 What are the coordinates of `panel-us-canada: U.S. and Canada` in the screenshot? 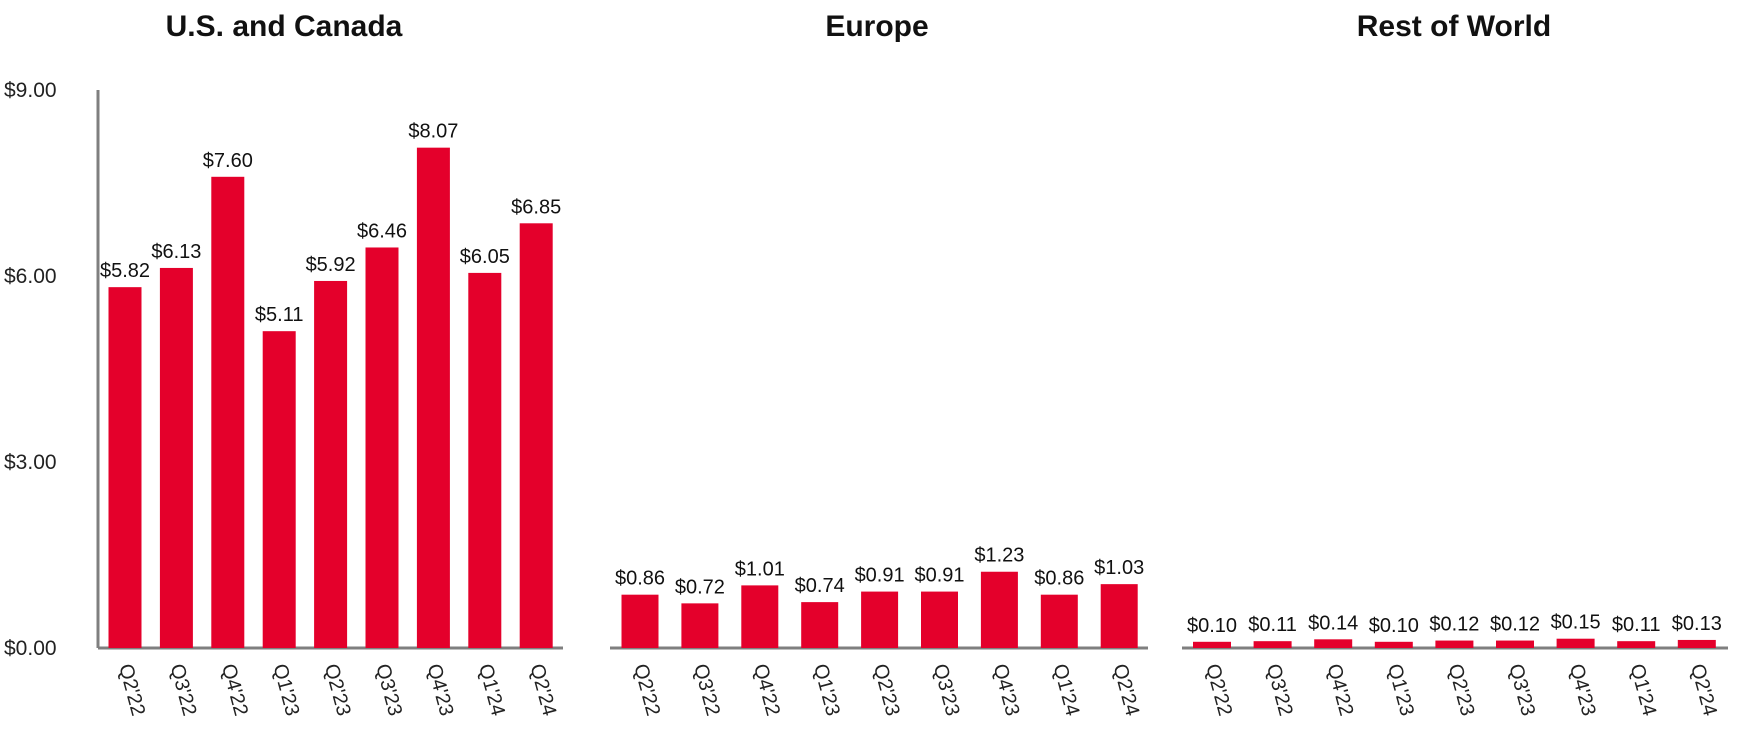 It's located at (284, 26).